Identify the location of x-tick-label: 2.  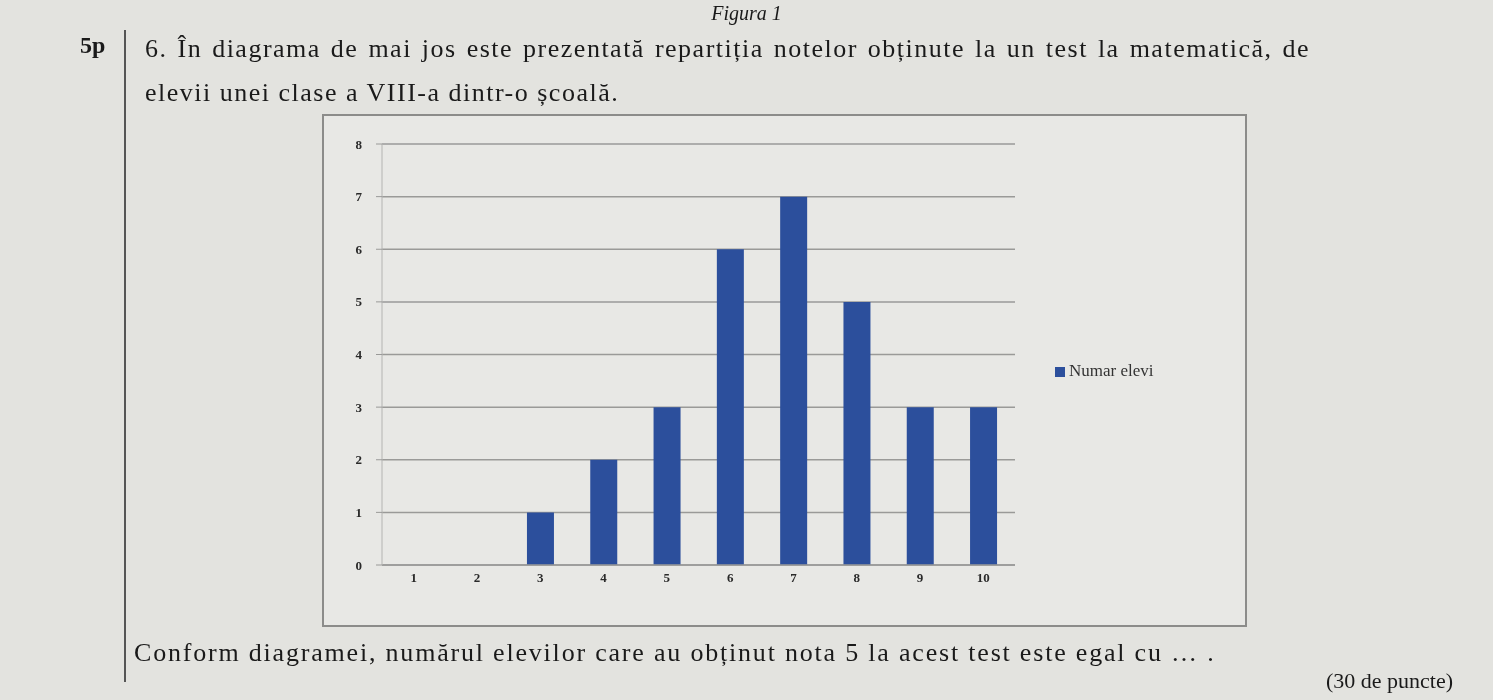
(477, 578).